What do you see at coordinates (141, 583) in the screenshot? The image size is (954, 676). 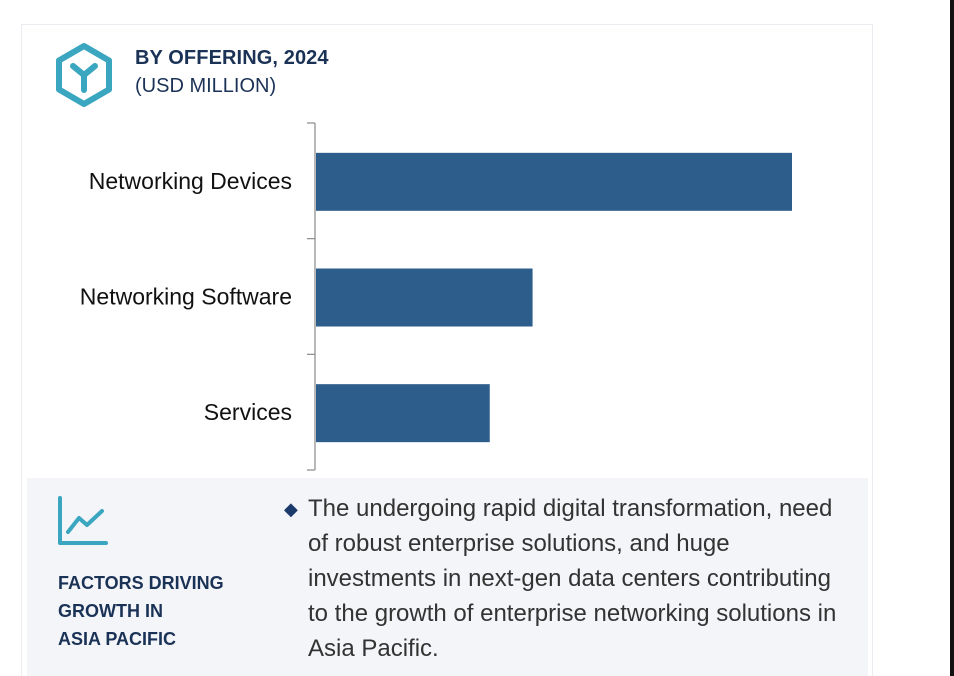 I see `factors-title-line-1: FACTORS DRIVING` at bounding box center [141, 583].